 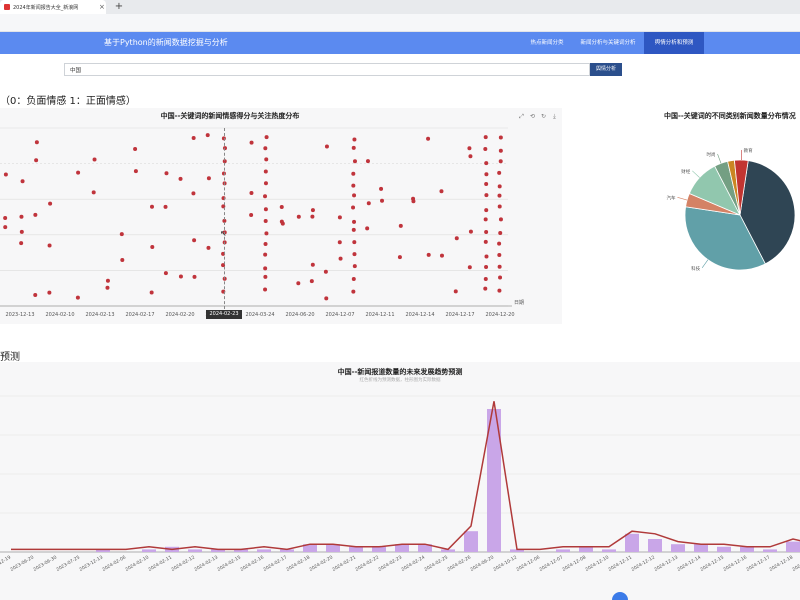 What do you see at coordinates (767, 212) in the screenshot?
I see `pie-slice` at bounding box center [767, 212].